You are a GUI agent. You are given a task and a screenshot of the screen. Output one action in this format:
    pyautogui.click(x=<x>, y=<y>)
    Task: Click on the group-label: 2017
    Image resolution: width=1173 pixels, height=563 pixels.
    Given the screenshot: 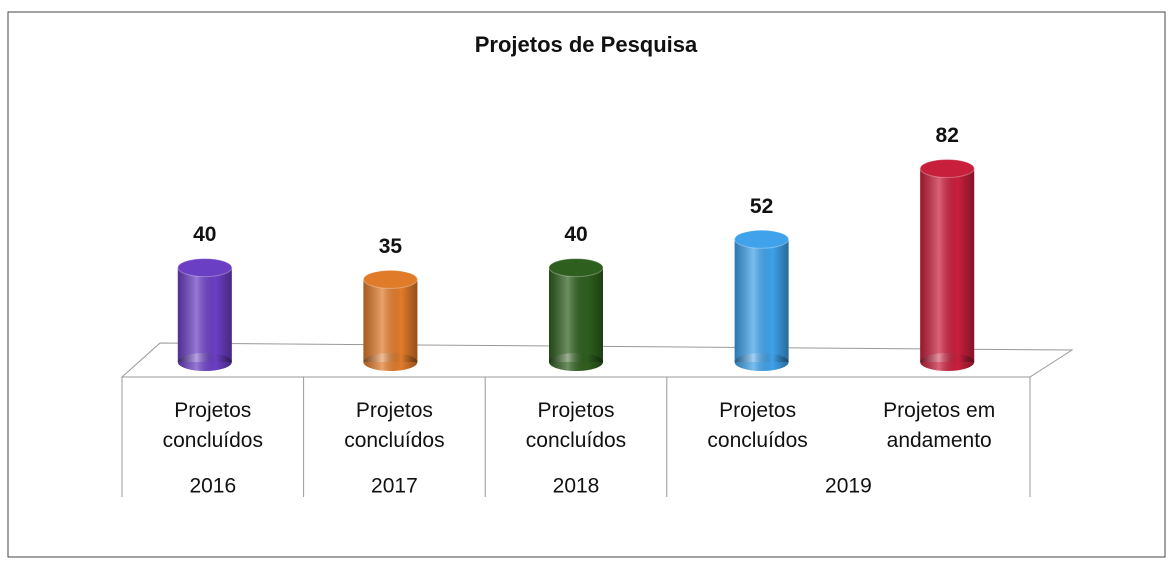 What is the action you would take?
    pyautogui.click(x=394, y=486)
    